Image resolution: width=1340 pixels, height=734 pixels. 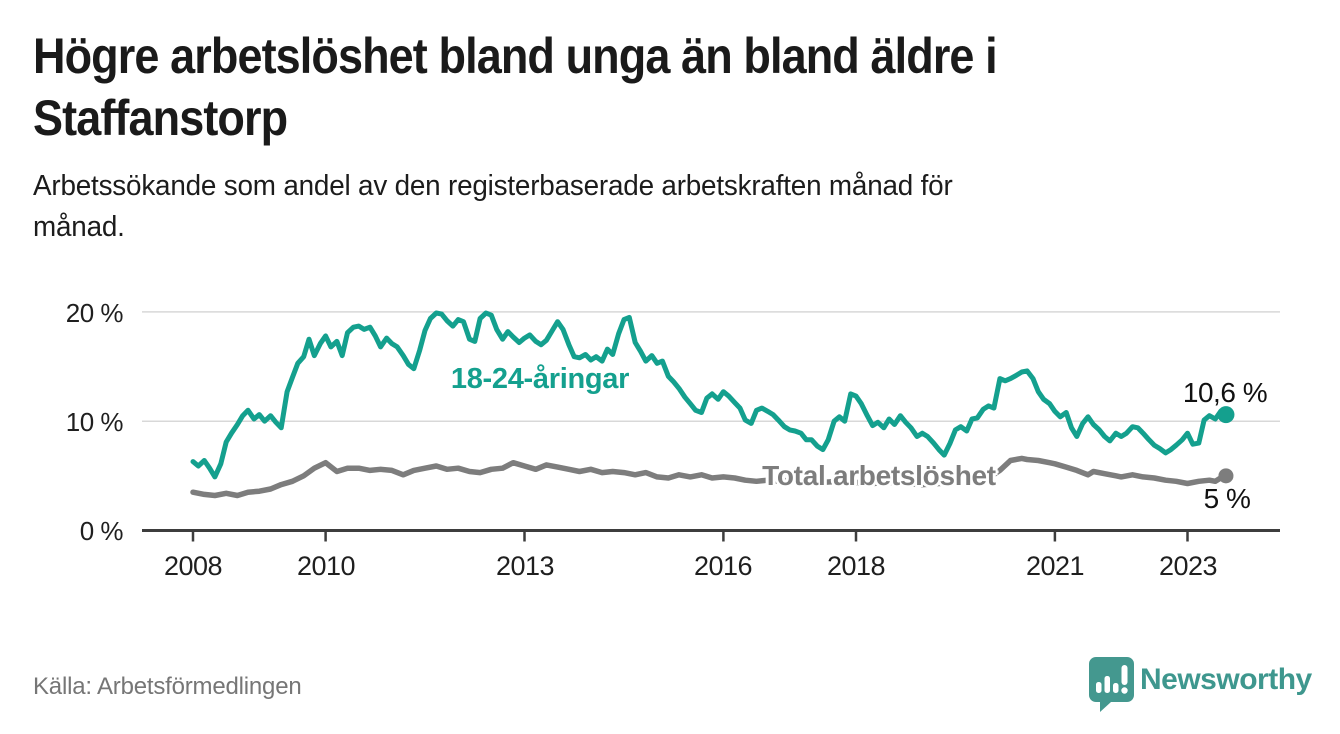 I want to click on newsworthy-logo-text: Newsworthy, so click(x=1226, y=679).